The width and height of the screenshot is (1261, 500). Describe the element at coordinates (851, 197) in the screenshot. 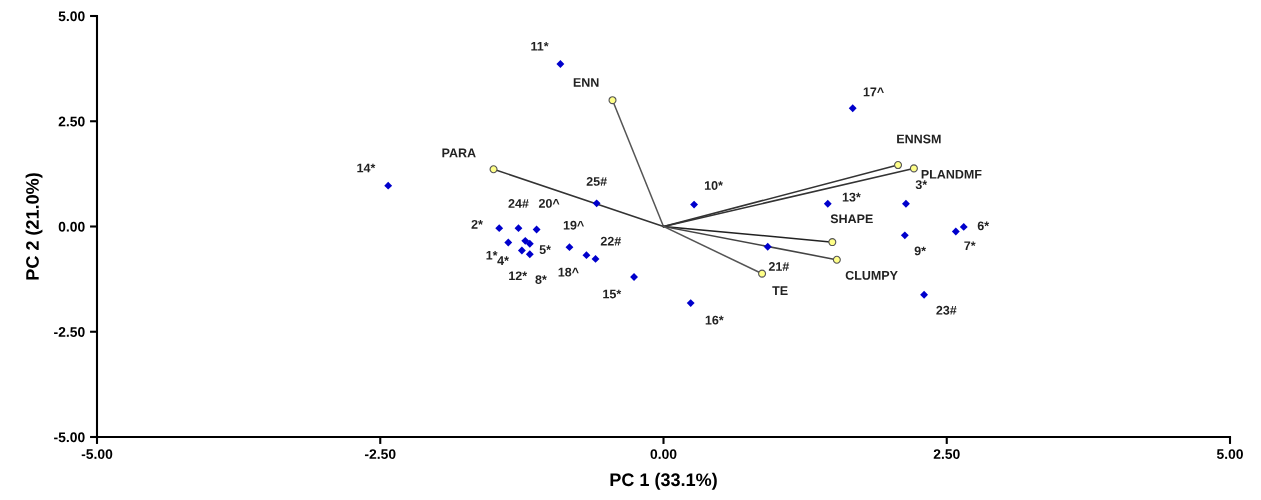

I see `annotation: 13*` at that location.